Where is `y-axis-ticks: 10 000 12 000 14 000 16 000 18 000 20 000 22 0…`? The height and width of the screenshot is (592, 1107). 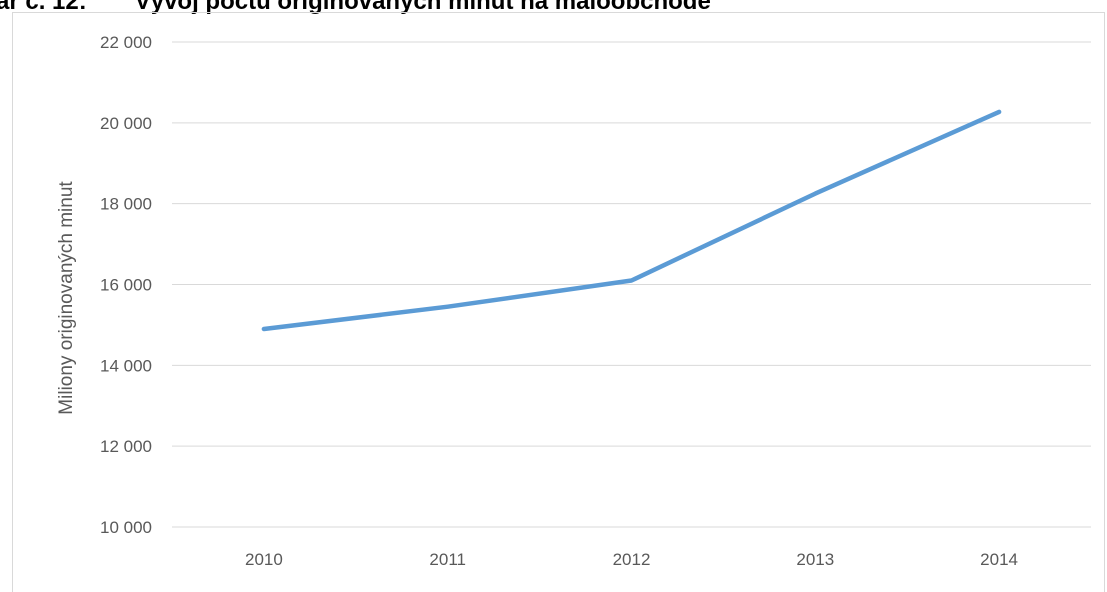 y-axis-ticks: 10 000 12 000 14 000 16 000 18 000 20 000 22 0… is located at coordinates (126, 285).